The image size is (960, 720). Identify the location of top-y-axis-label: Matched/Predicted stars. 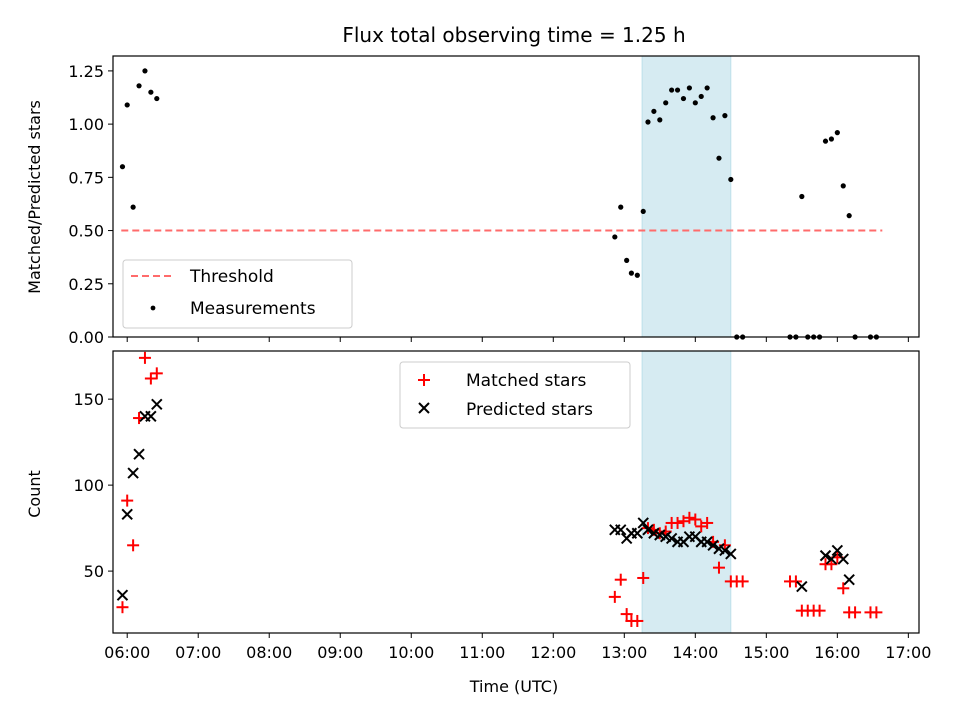
(34, 197).